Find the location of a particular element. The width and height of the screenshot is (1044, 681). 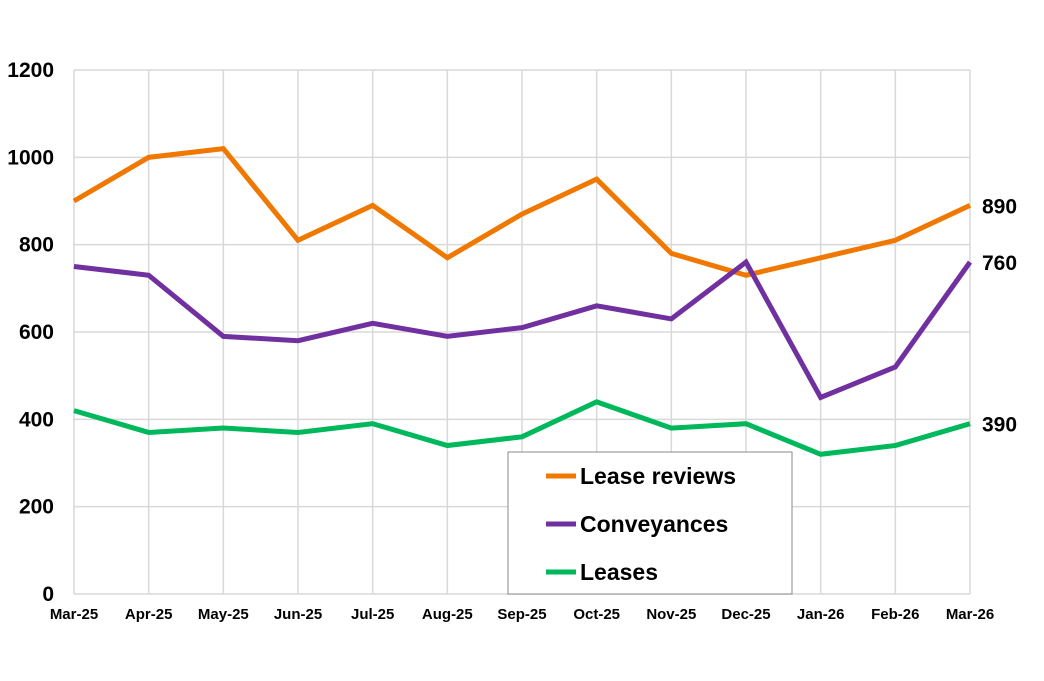

x-tick-label: Oct-25 is located at coordinates (596, 614).